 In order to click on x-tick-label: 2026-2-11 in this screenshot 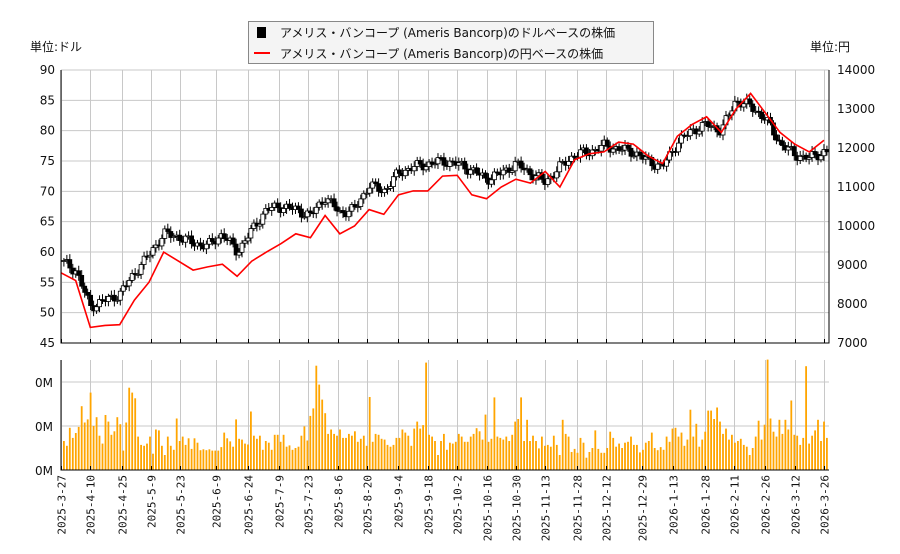, I will do `click(735, 505)`.